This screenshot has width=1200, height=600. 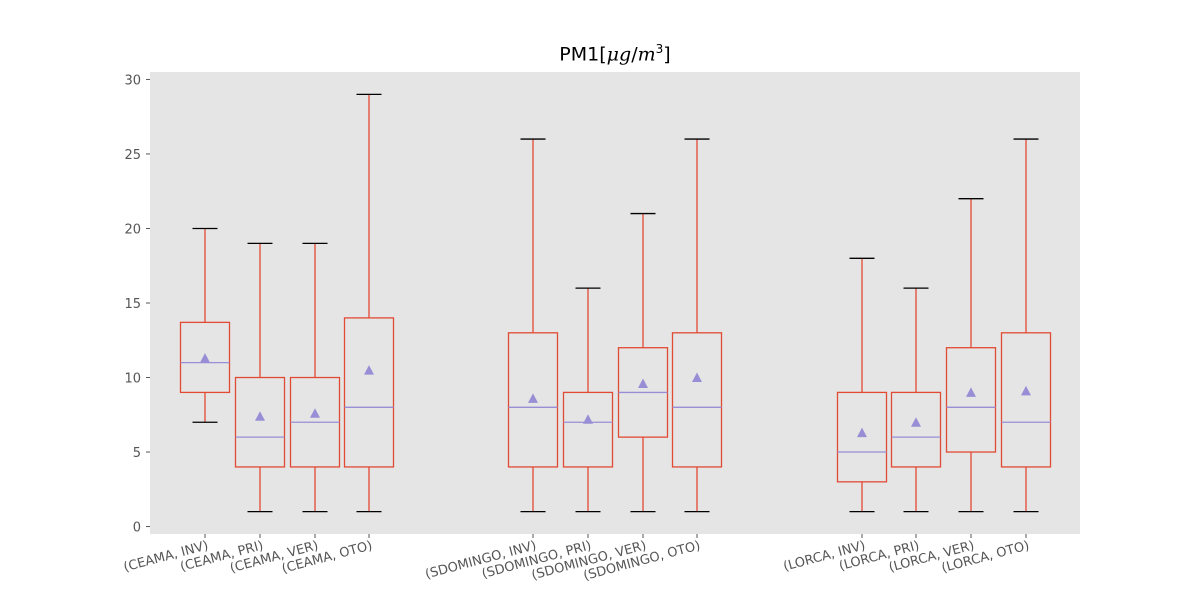 I want to click on y-tick-label: 25, so click(x=132, y=155).